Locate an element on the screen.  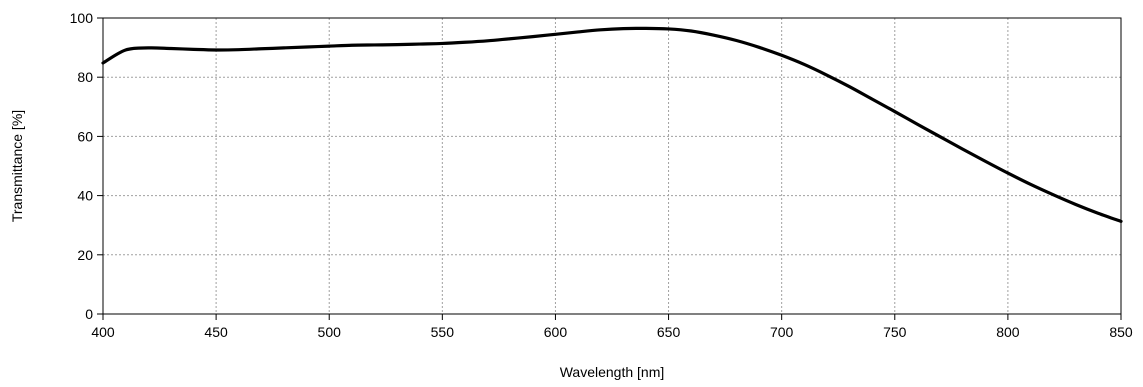
y-tick-label: 40 is located at coordinates (85, 196).